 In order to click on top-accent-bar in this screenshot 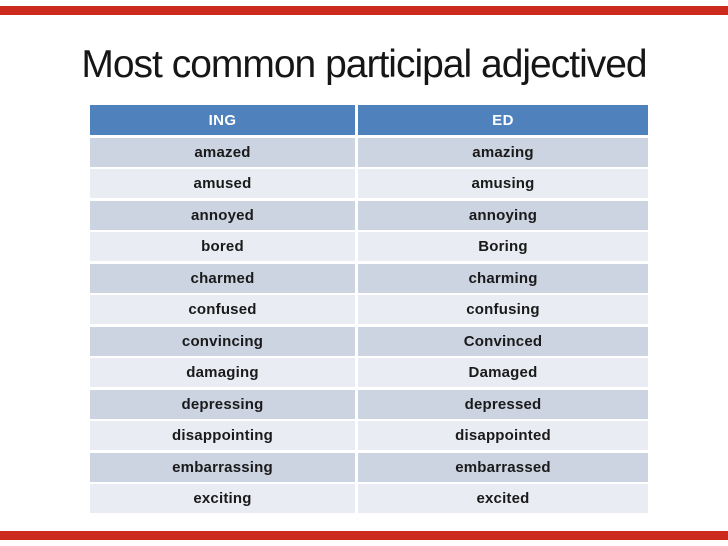, I will do `click(364, 10)`.